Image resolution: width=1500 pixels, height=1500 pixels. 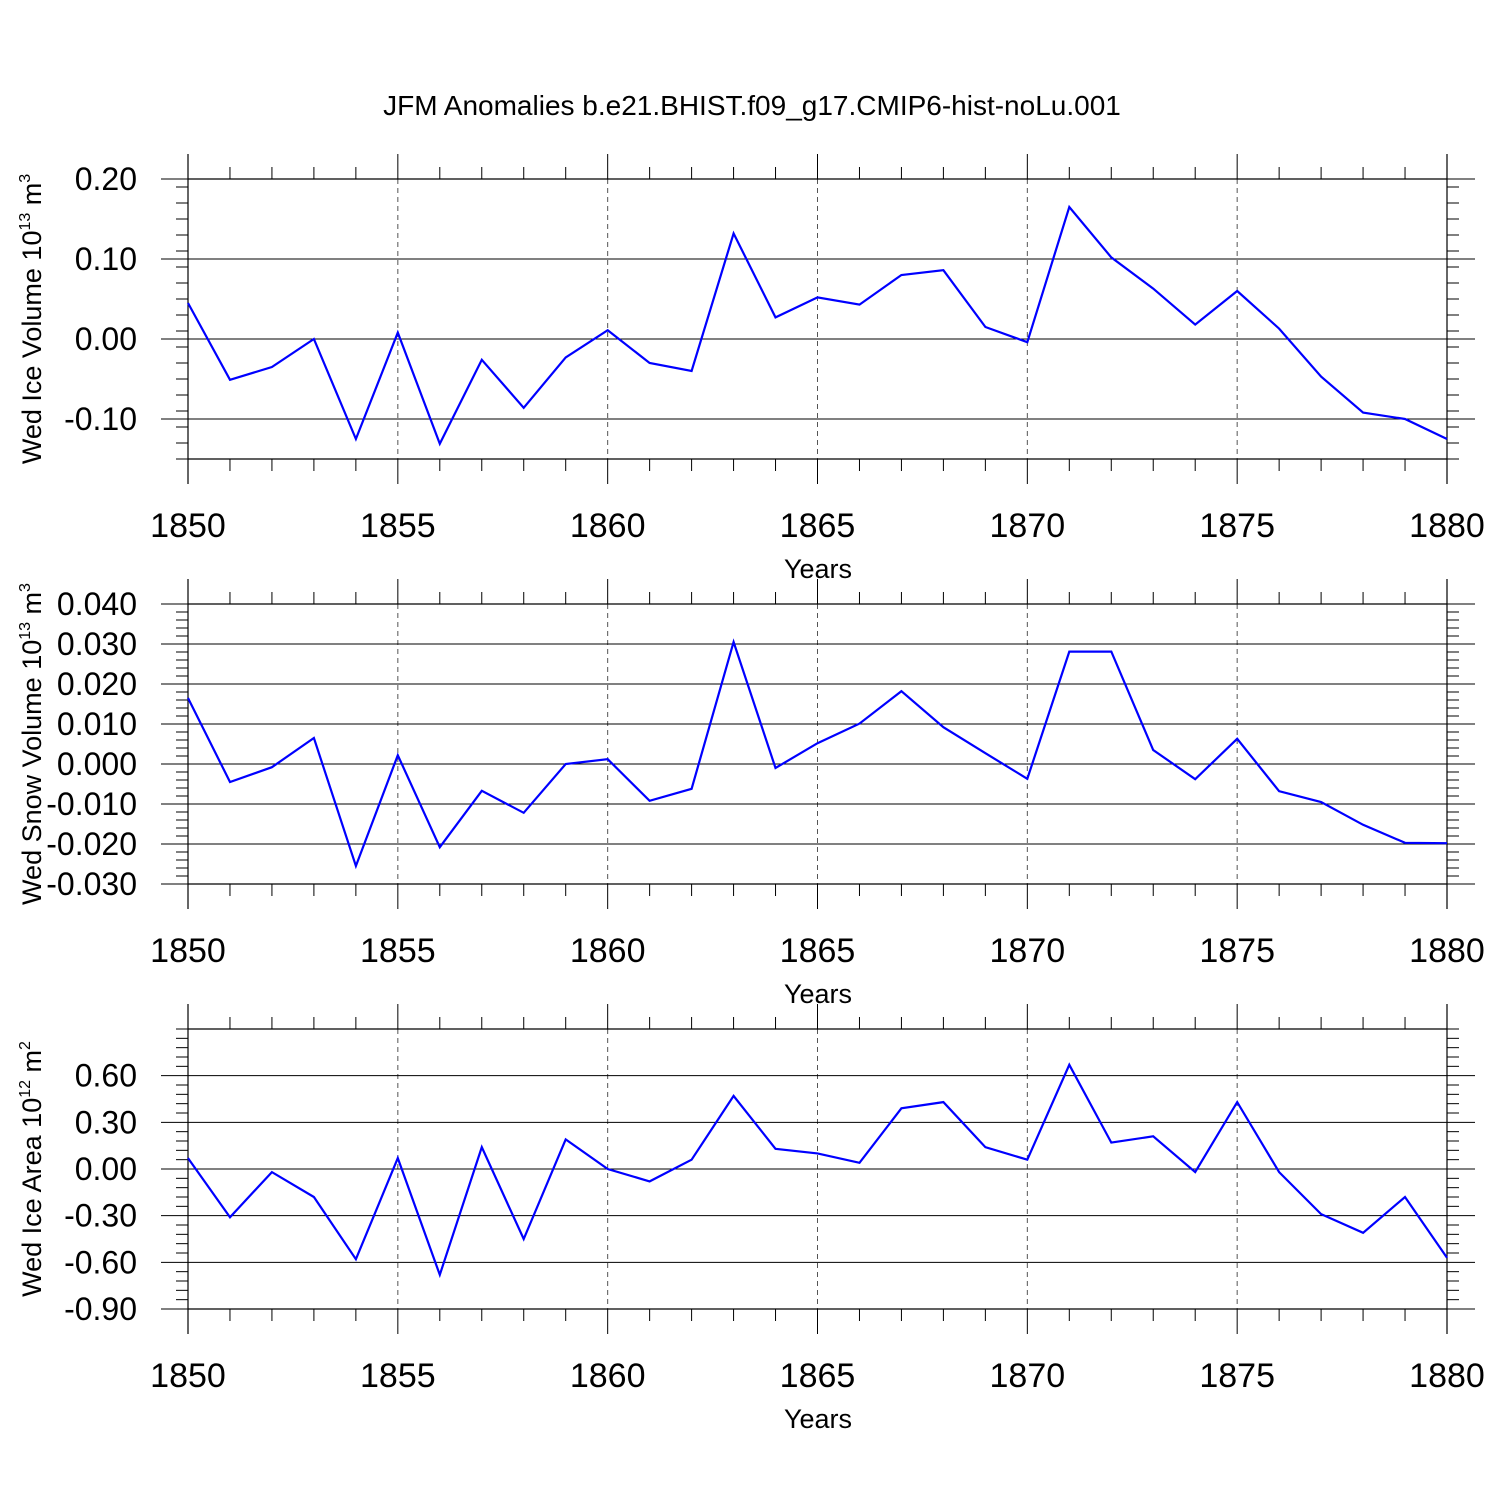 I want to click on y-tick-label: 0.10, so click(x=106, y=259).